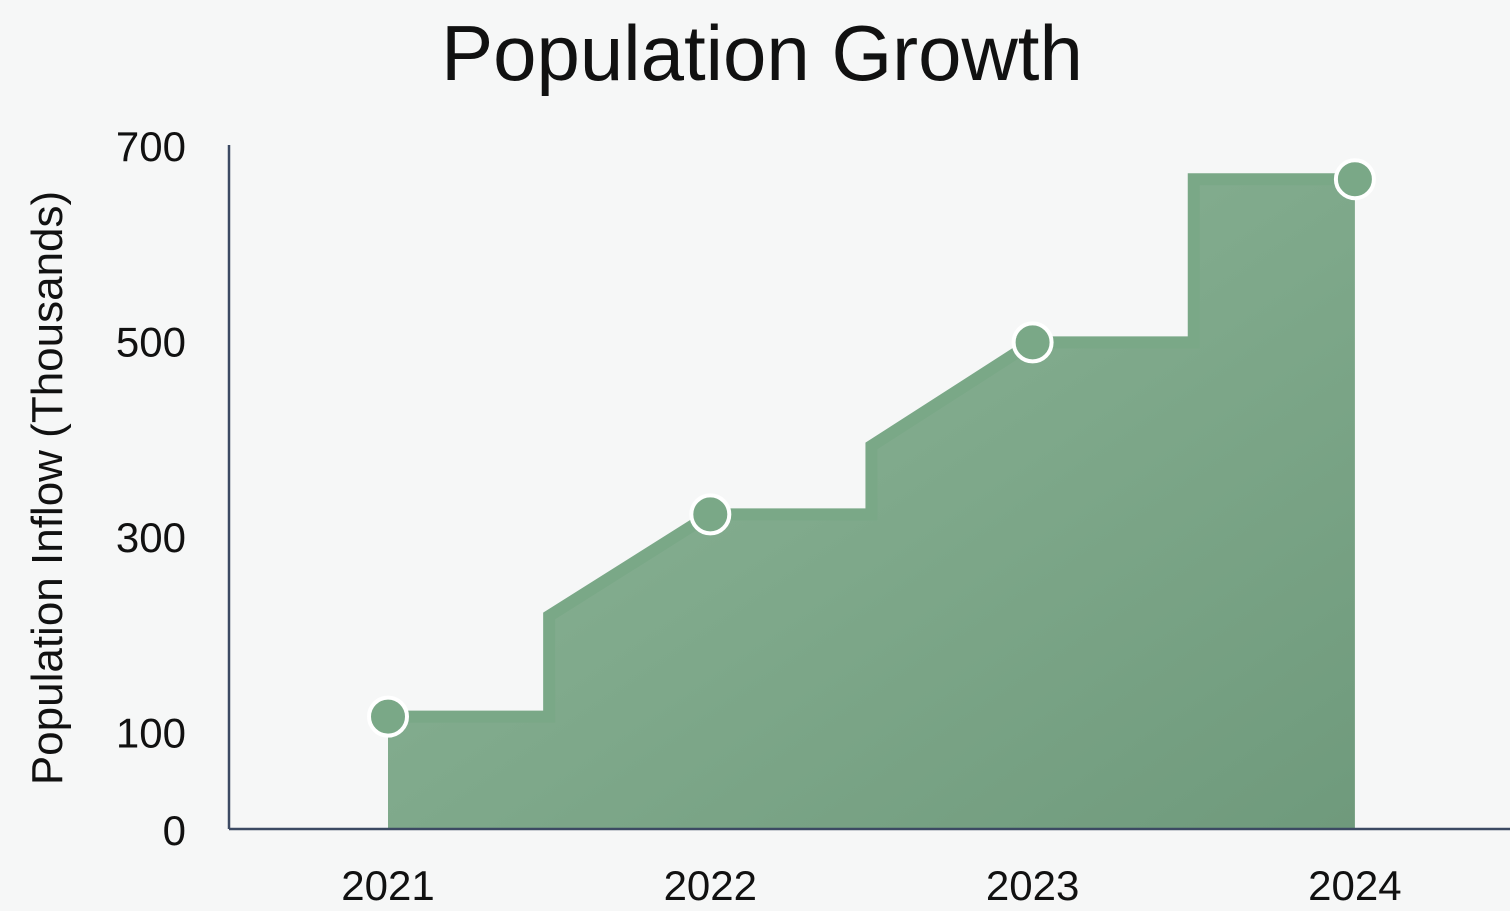  What do you see at coordinates (387, 885) in the screenshot?
I see `x-tick-label-2021: 2021` at bounding box center [387, 885].